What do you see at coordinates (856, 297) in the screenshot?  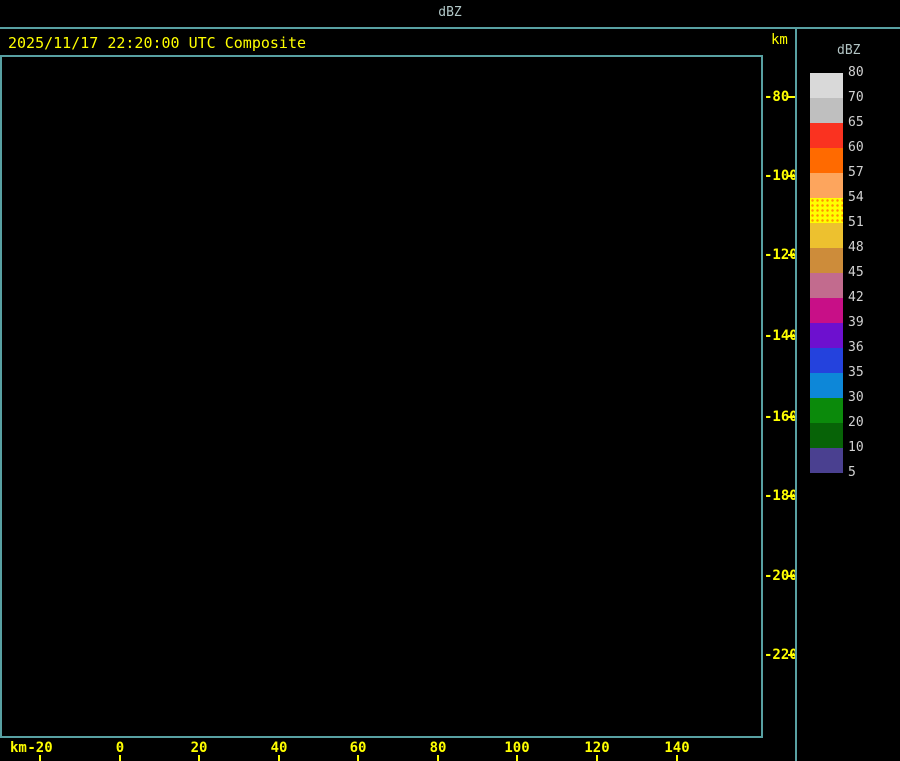 I see `legend-value-label: 42` at bounding box center [856, 297].